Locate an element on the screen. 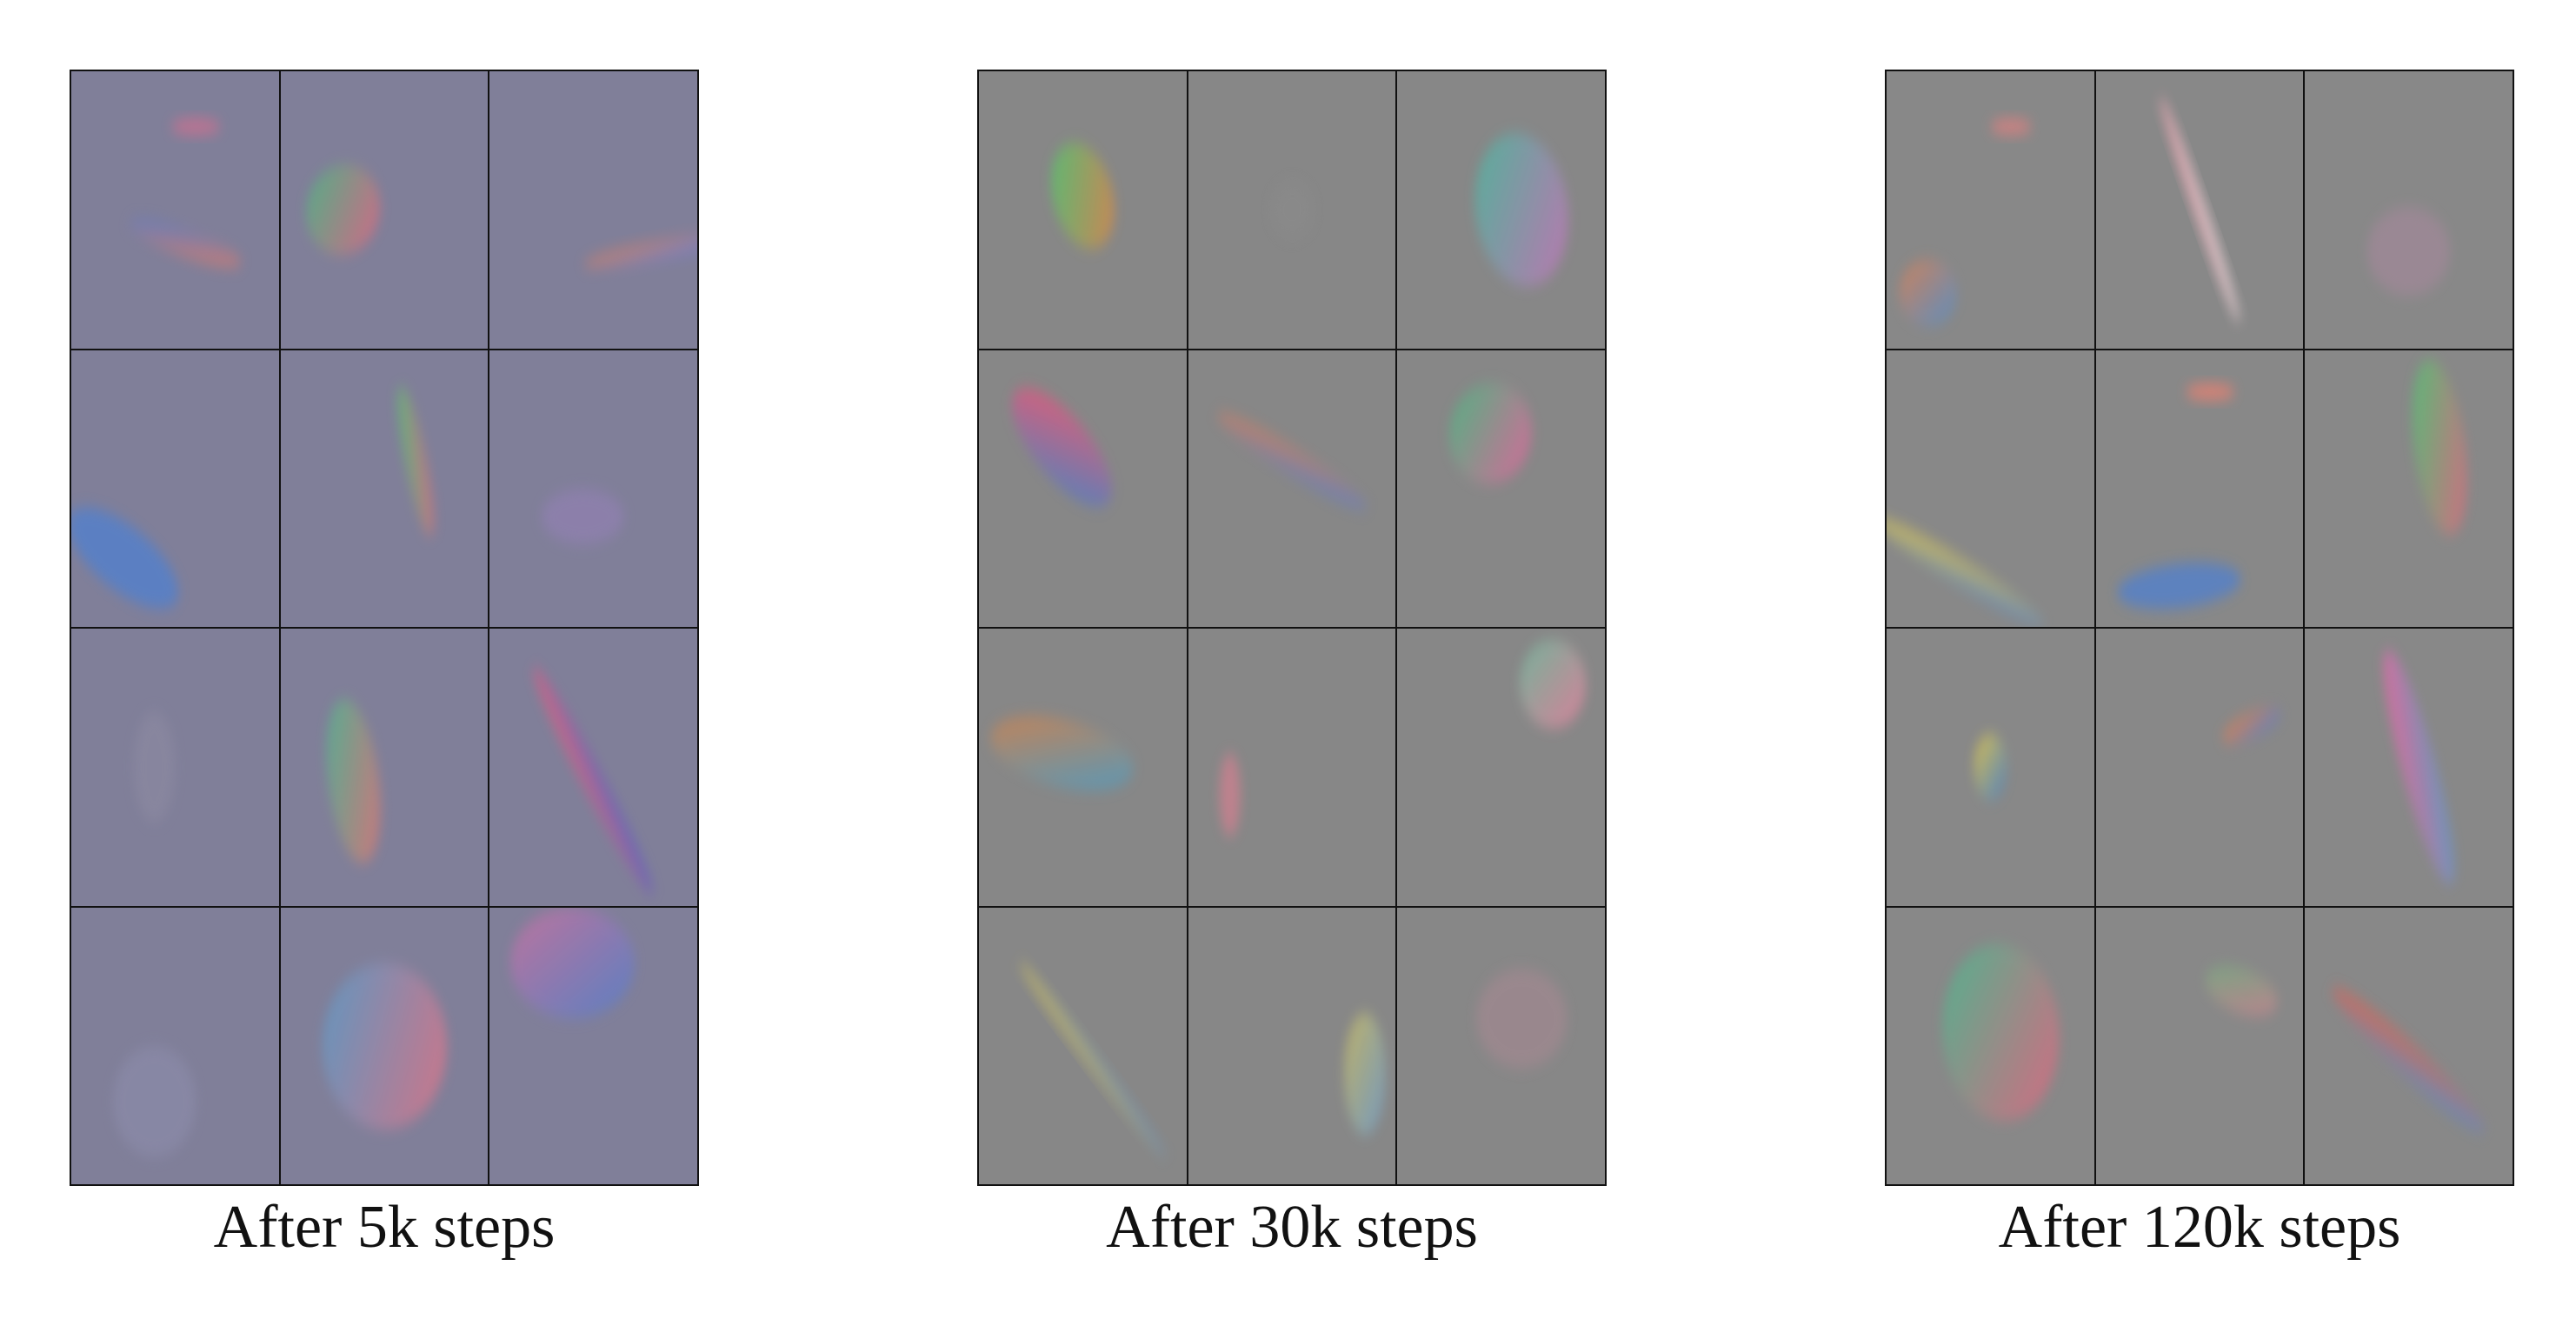 Image resolution: width=2576 pixels, height=1339 pixels. caption-120k: After 120k steps is located at coordinates (2199, 1227).